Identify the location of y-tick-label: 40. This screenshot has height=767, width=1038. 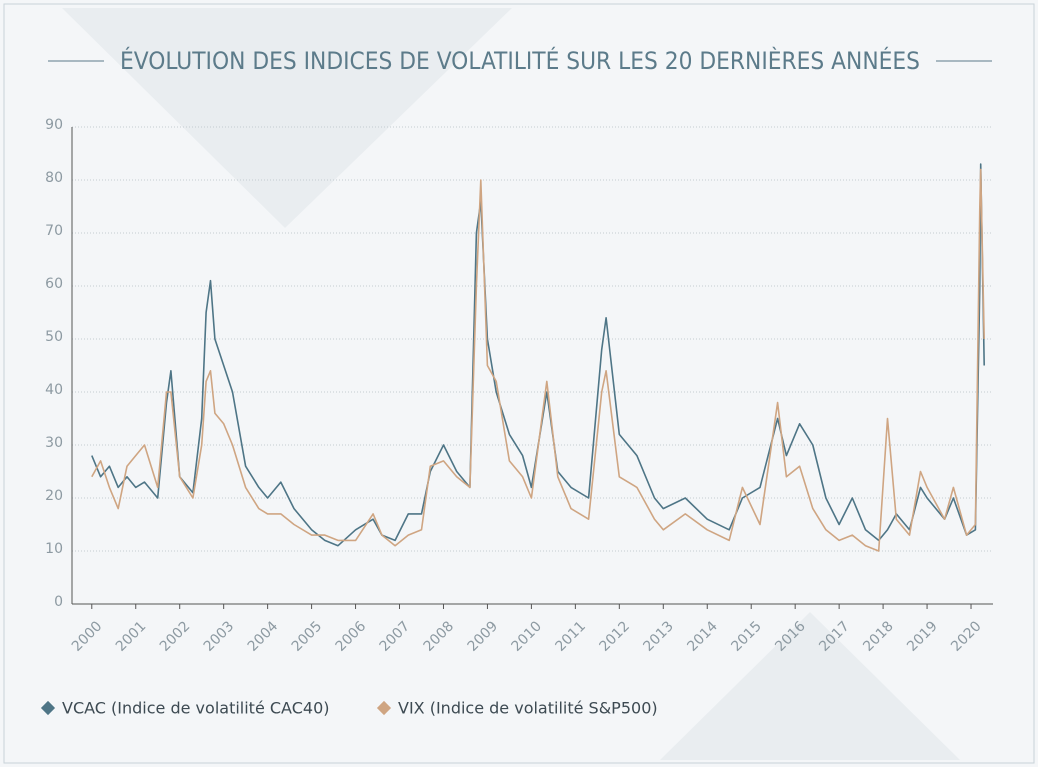
(54, 390).